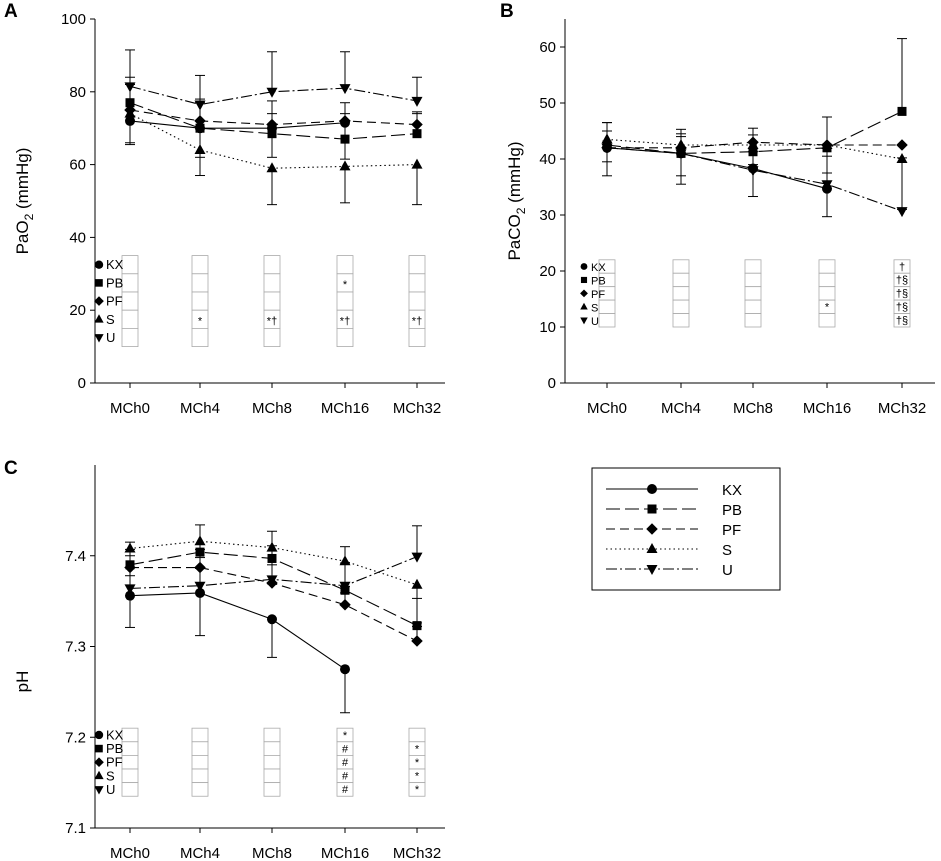 The image size is (941, 861). Describe the element at coordinates (754, 179) in the screenshot. I see `panel-b-series-line-u` at that location.